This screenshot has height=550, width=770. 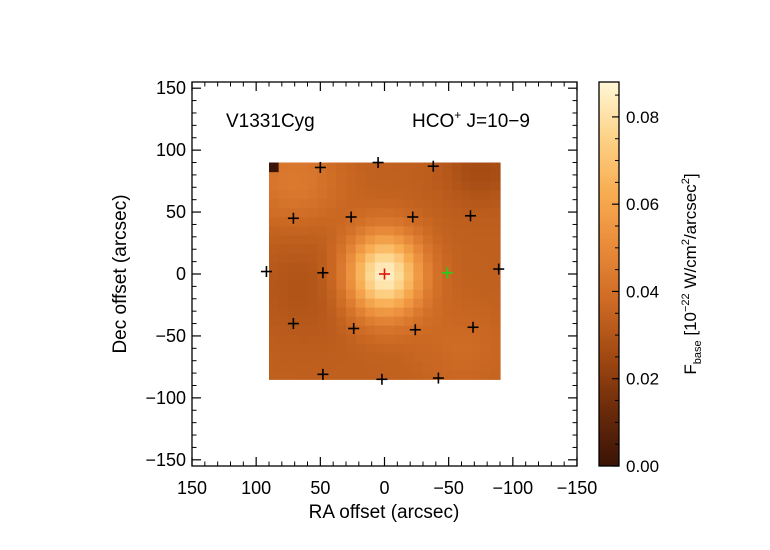 What do you see at coordinates (320, 488) in the screenshot?
I see `x-tick-label: 50` at bounding box center [320, 488].